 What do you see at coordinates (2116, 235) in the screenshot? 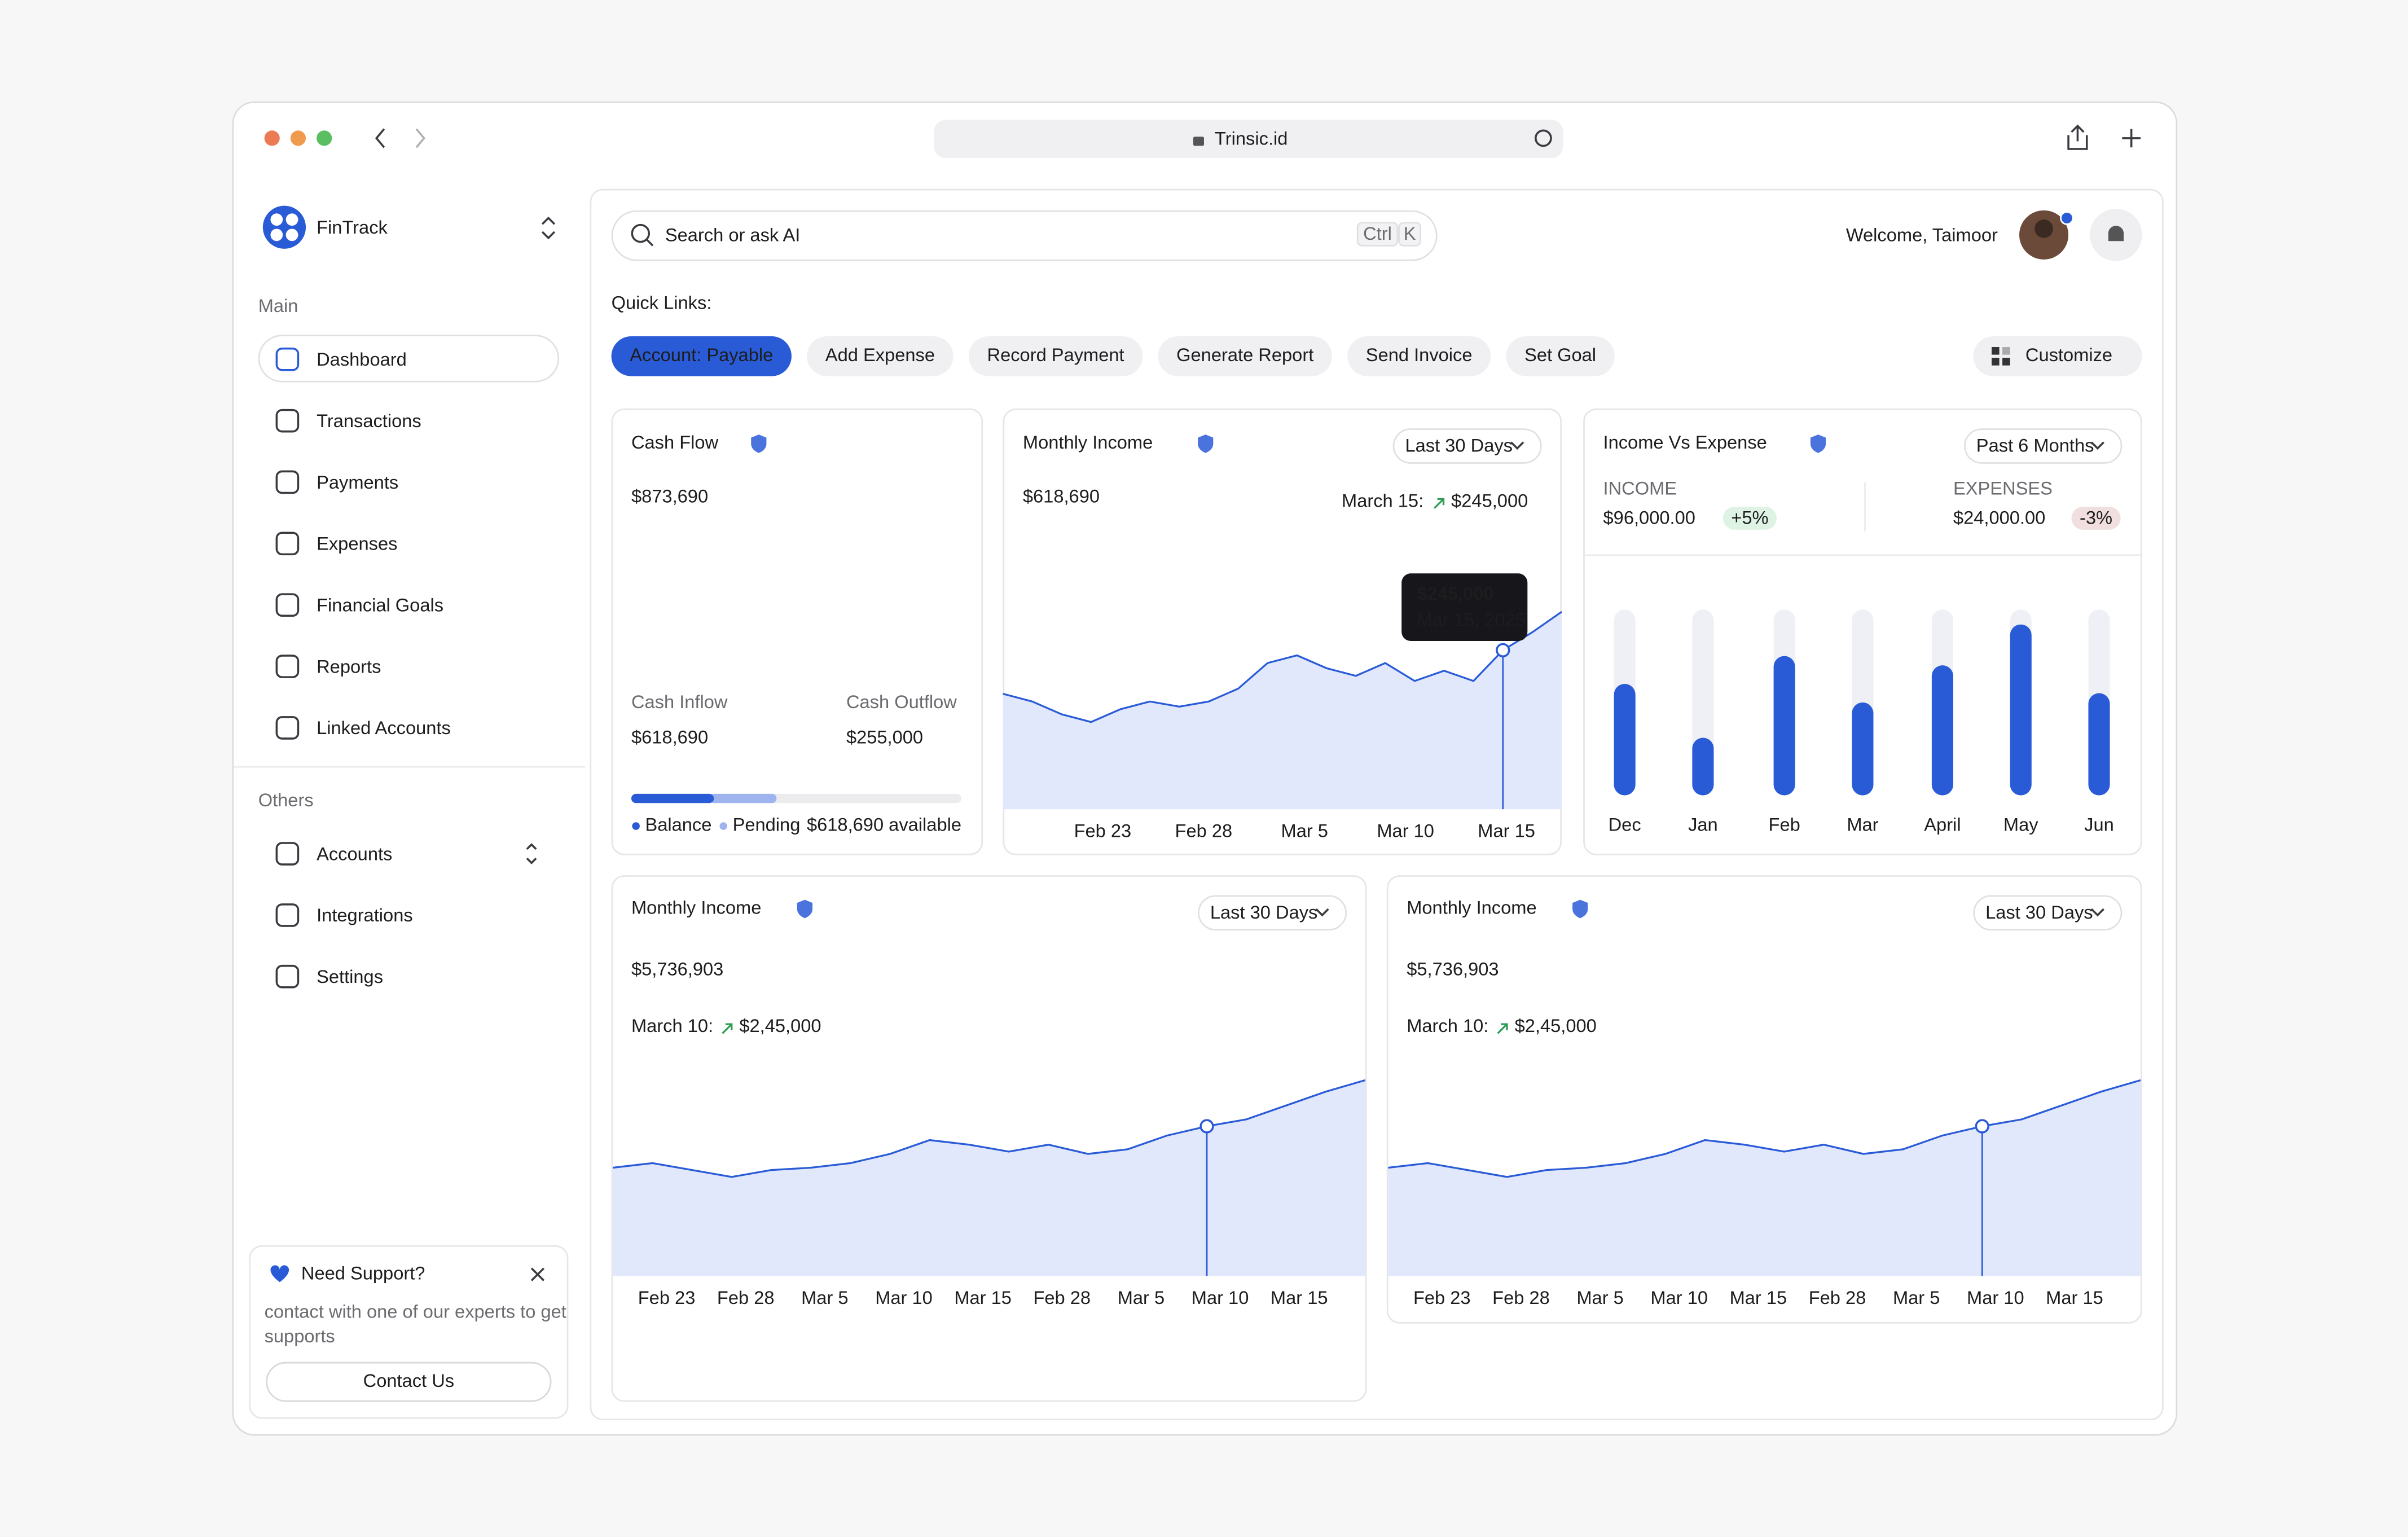
I see `bell` at bounding box center [2116, 235].